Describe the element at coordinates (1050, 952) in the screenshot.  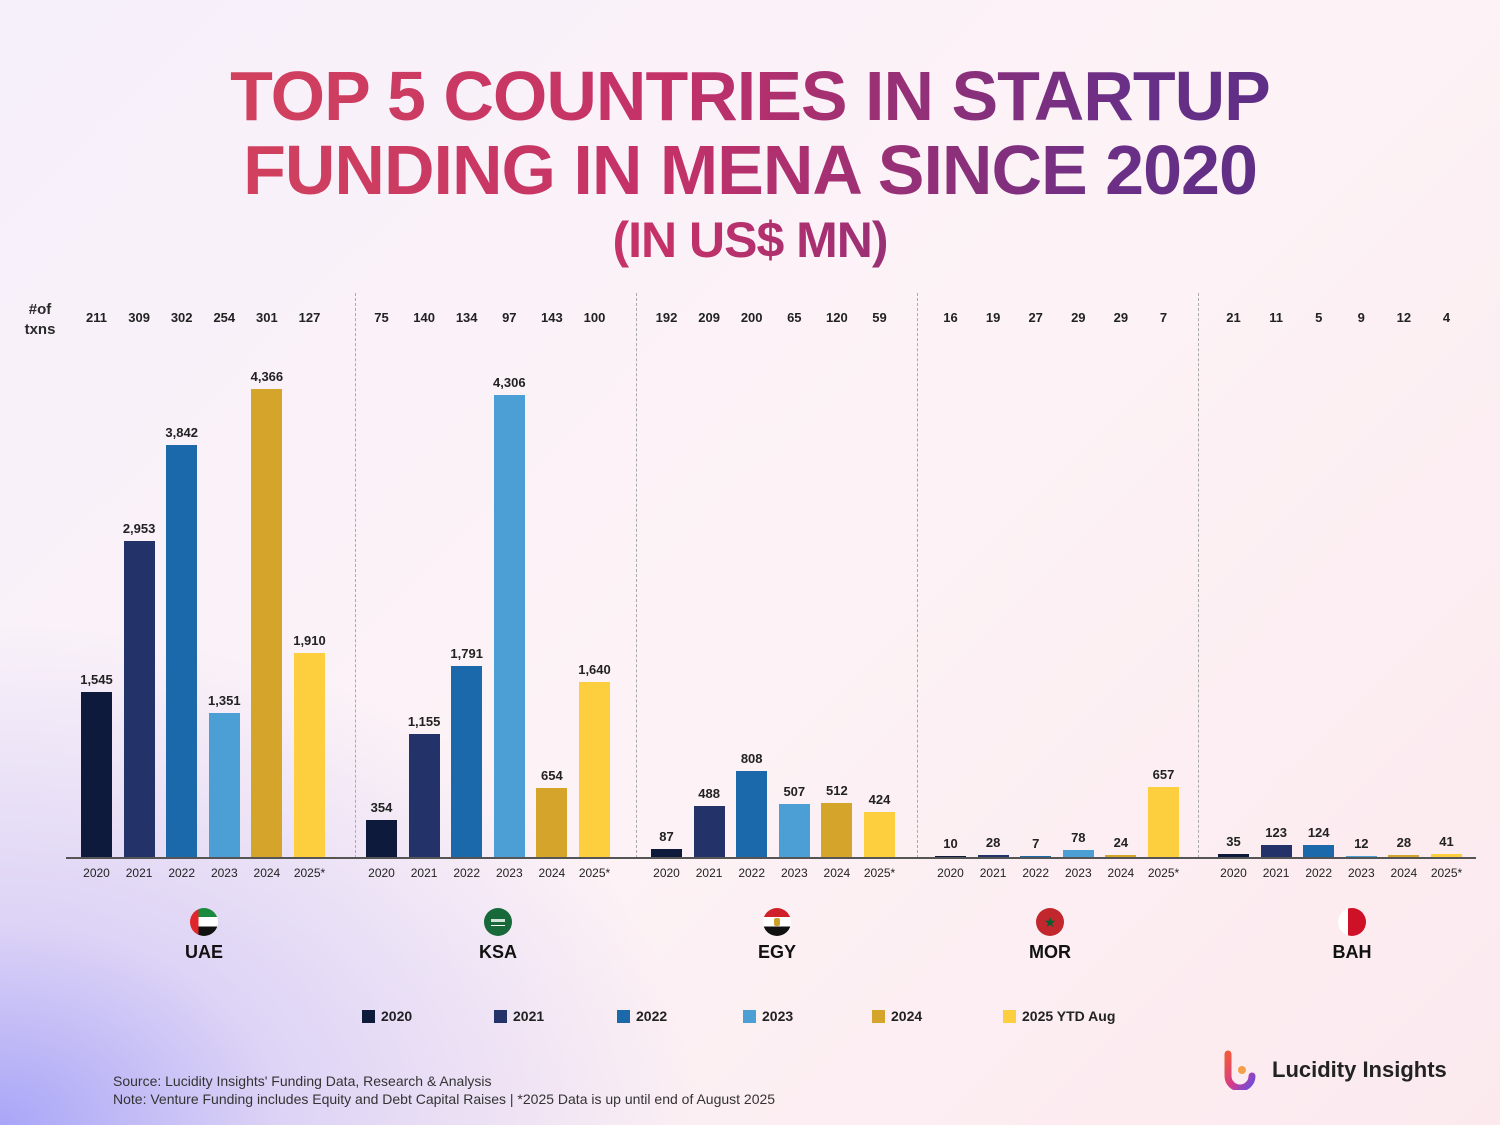
I see `country-label: MOR` at that location.